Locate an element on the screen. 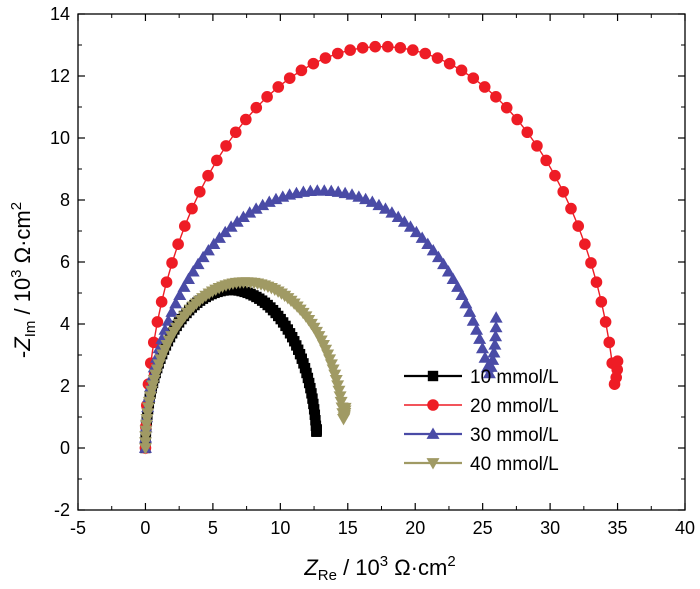 The height and width of the screenshot is (589, 700). legend-item: 30 mmol/L is located at coordinates (481, 435).